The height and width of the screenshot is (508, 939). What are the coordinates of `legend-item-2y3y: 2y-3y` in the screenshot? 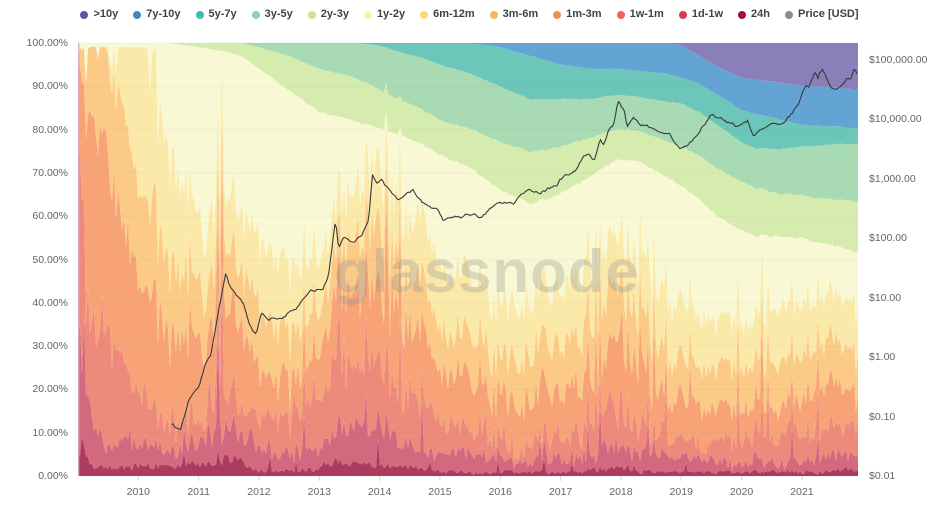 It's located at (328, 14).